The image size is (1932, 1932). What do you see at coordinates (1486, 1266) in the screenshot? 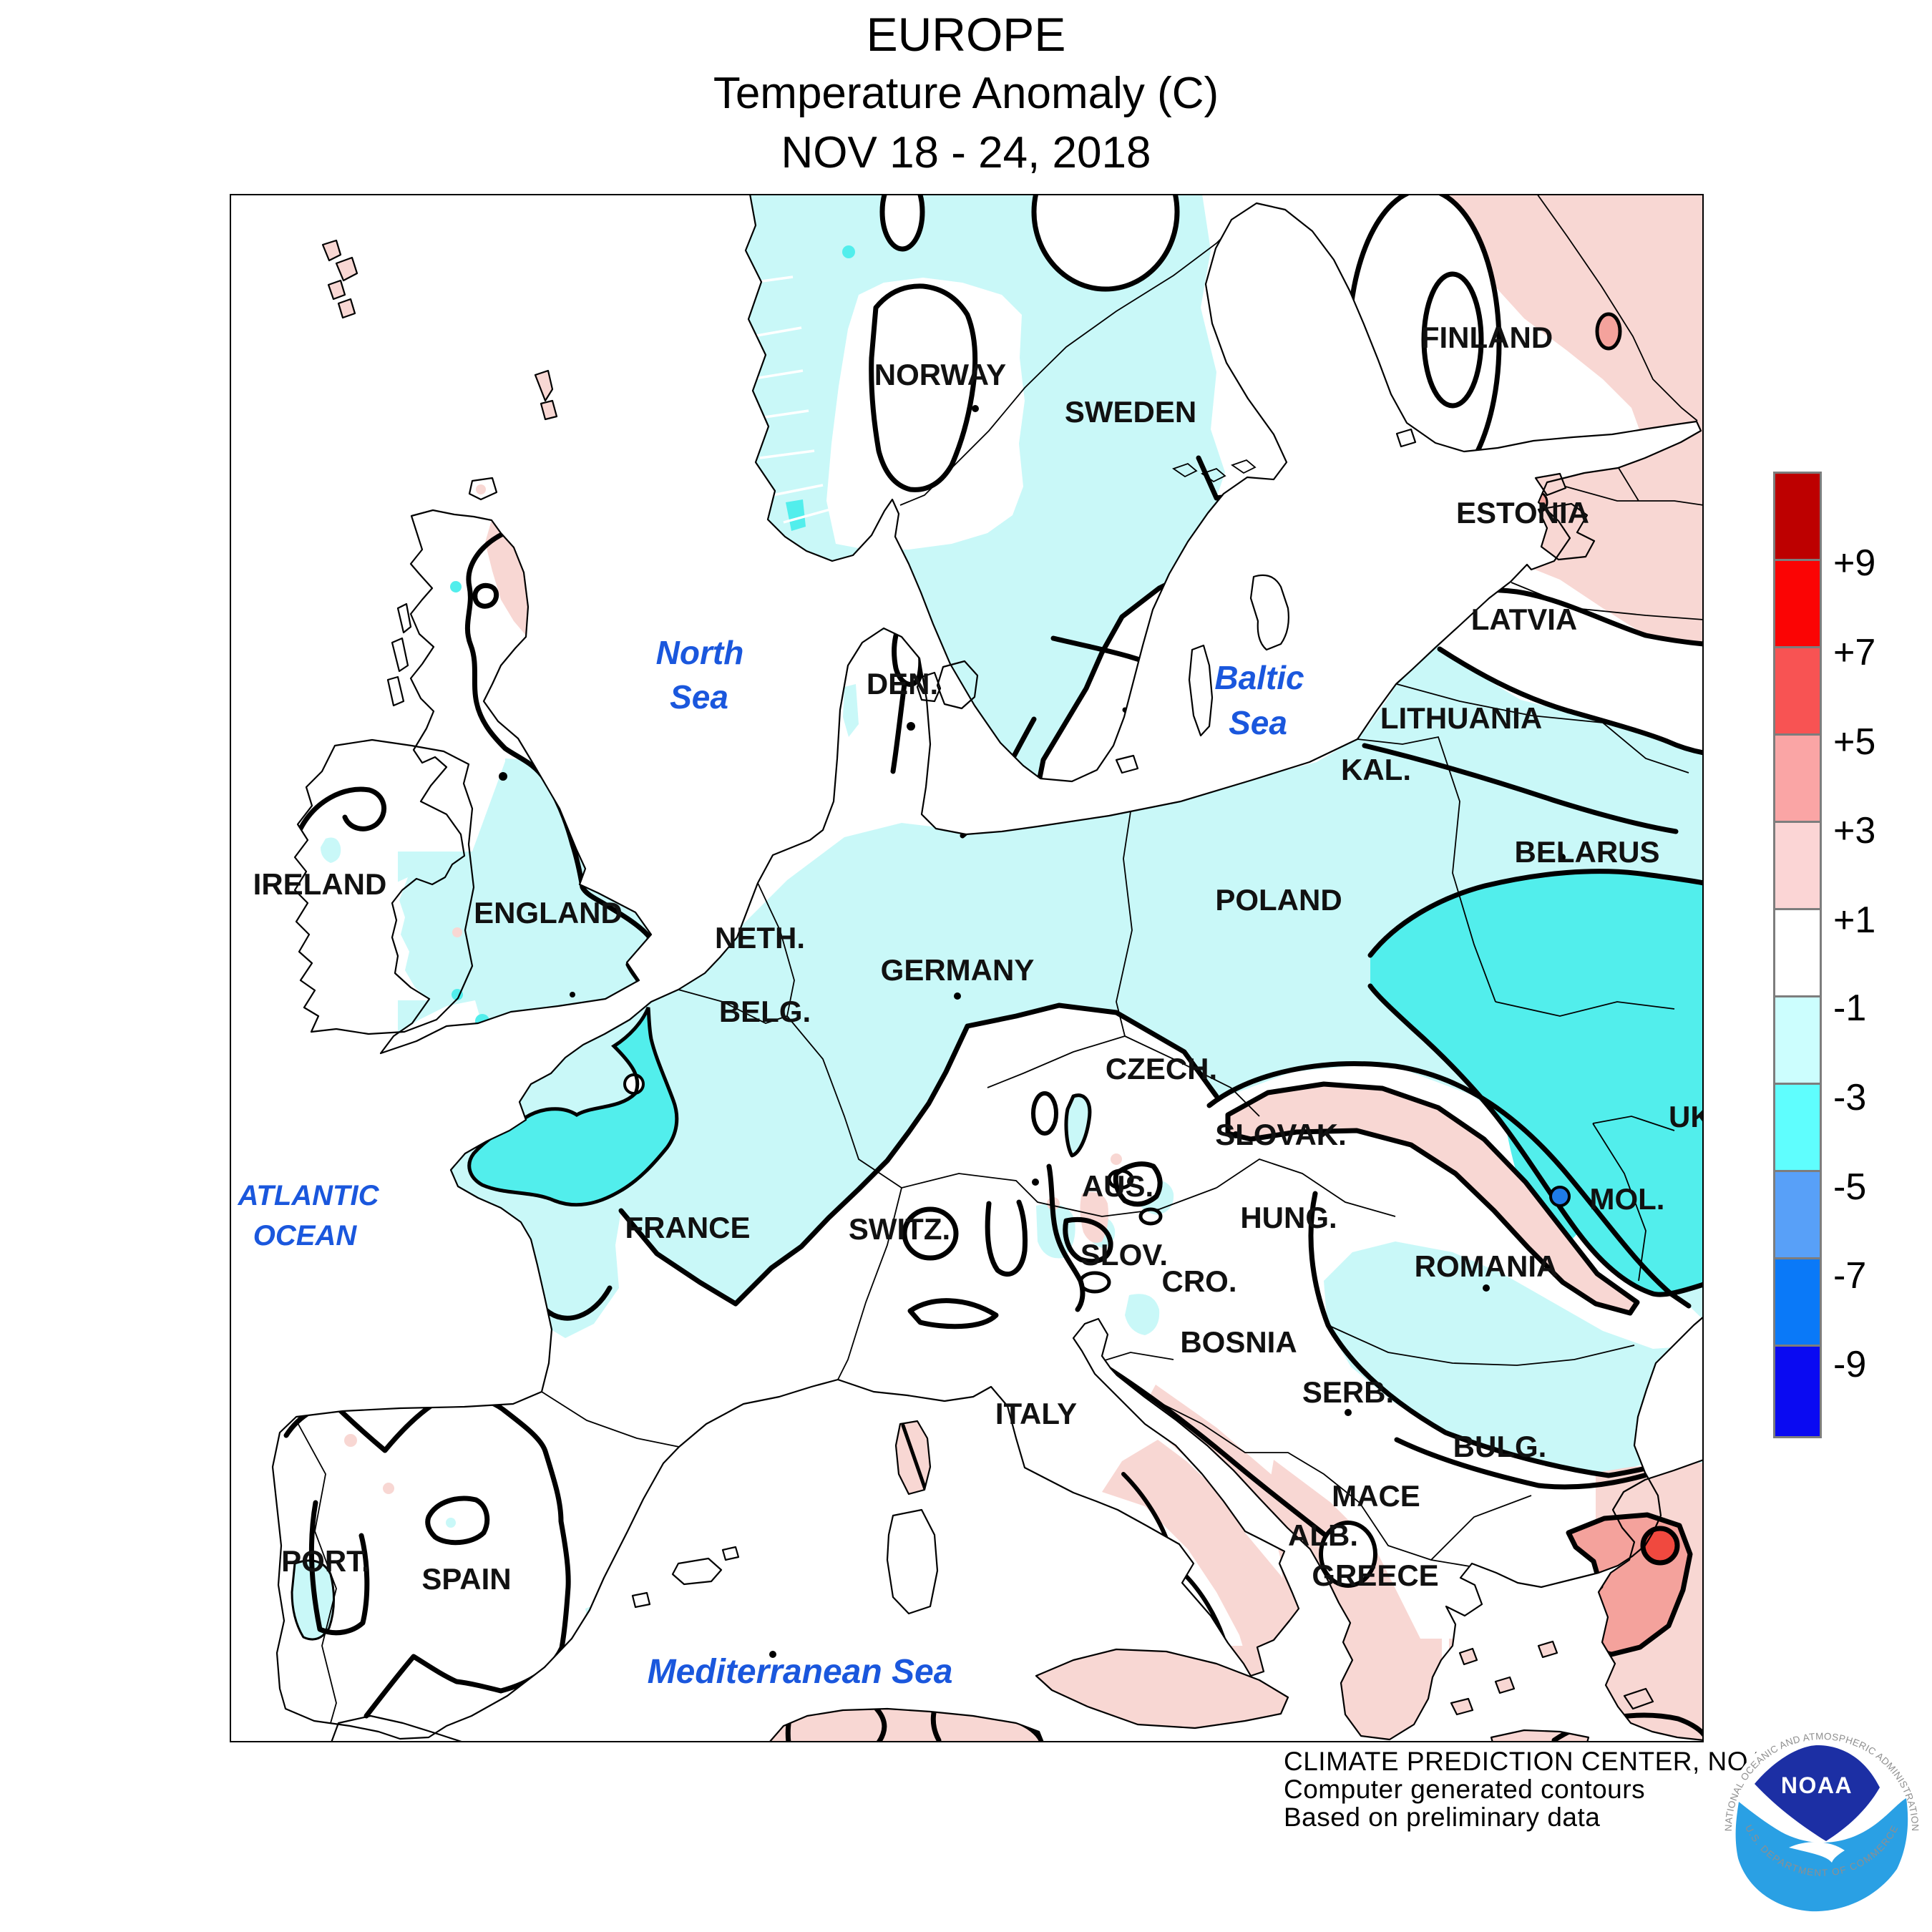
I see `svg-text: ROMANIA` at bounding box center [1486, 1266].